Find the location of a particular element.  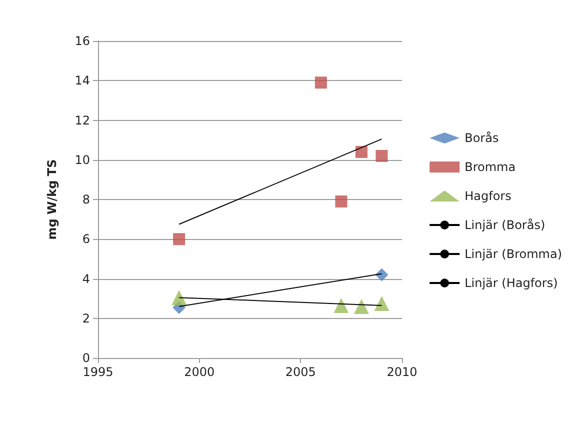

y-tick-label: 8 is located at coordinates (86, 199).